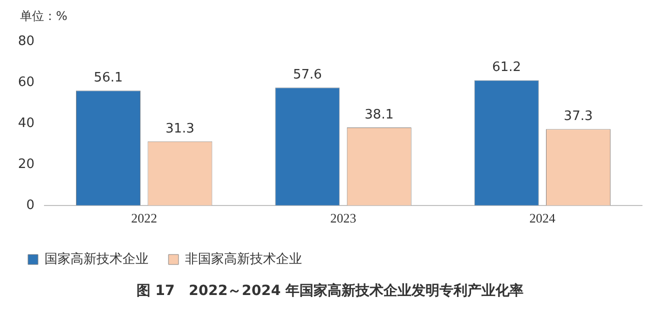 This screenshot has height=314, width=660. I want to click on legend-label: 国家高新技术企业, so click(96, 258).